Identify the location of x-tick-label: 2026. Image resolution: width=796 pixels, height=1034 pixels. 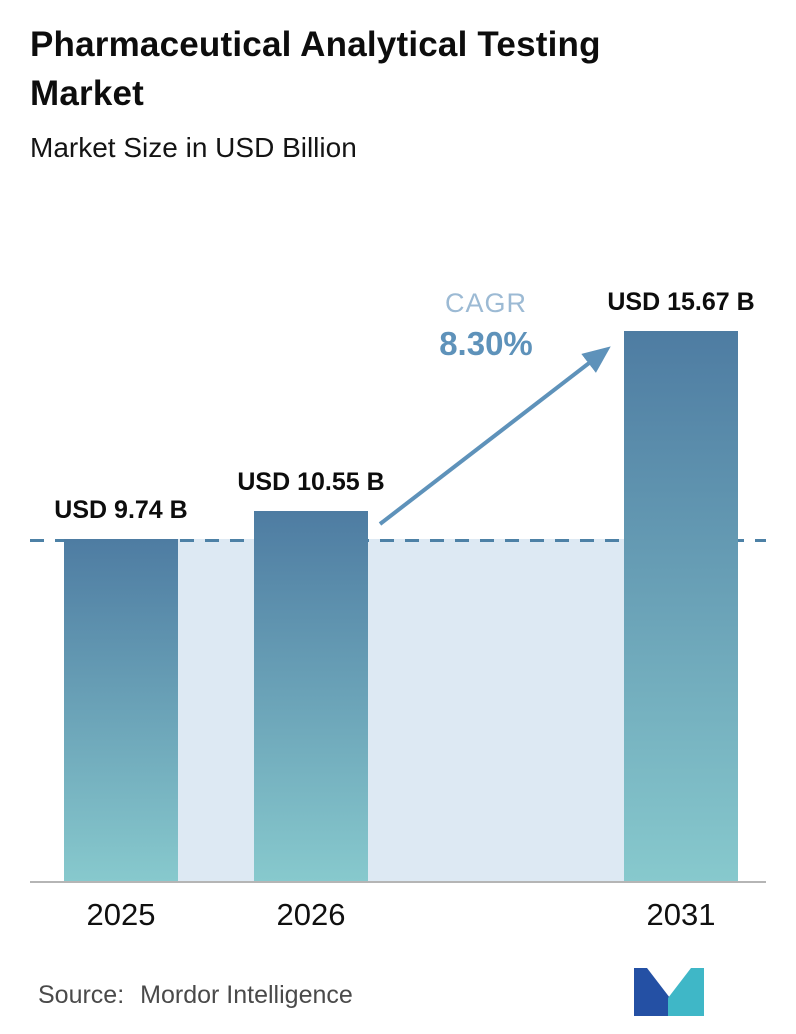
(311, 914).